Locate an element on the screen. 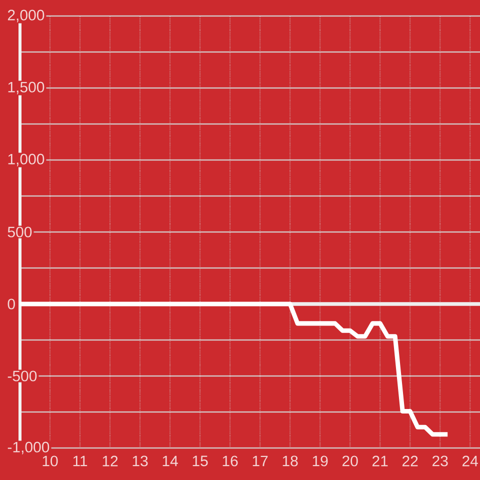  y-tick-label: 0 is located at coordinates (11, 304).